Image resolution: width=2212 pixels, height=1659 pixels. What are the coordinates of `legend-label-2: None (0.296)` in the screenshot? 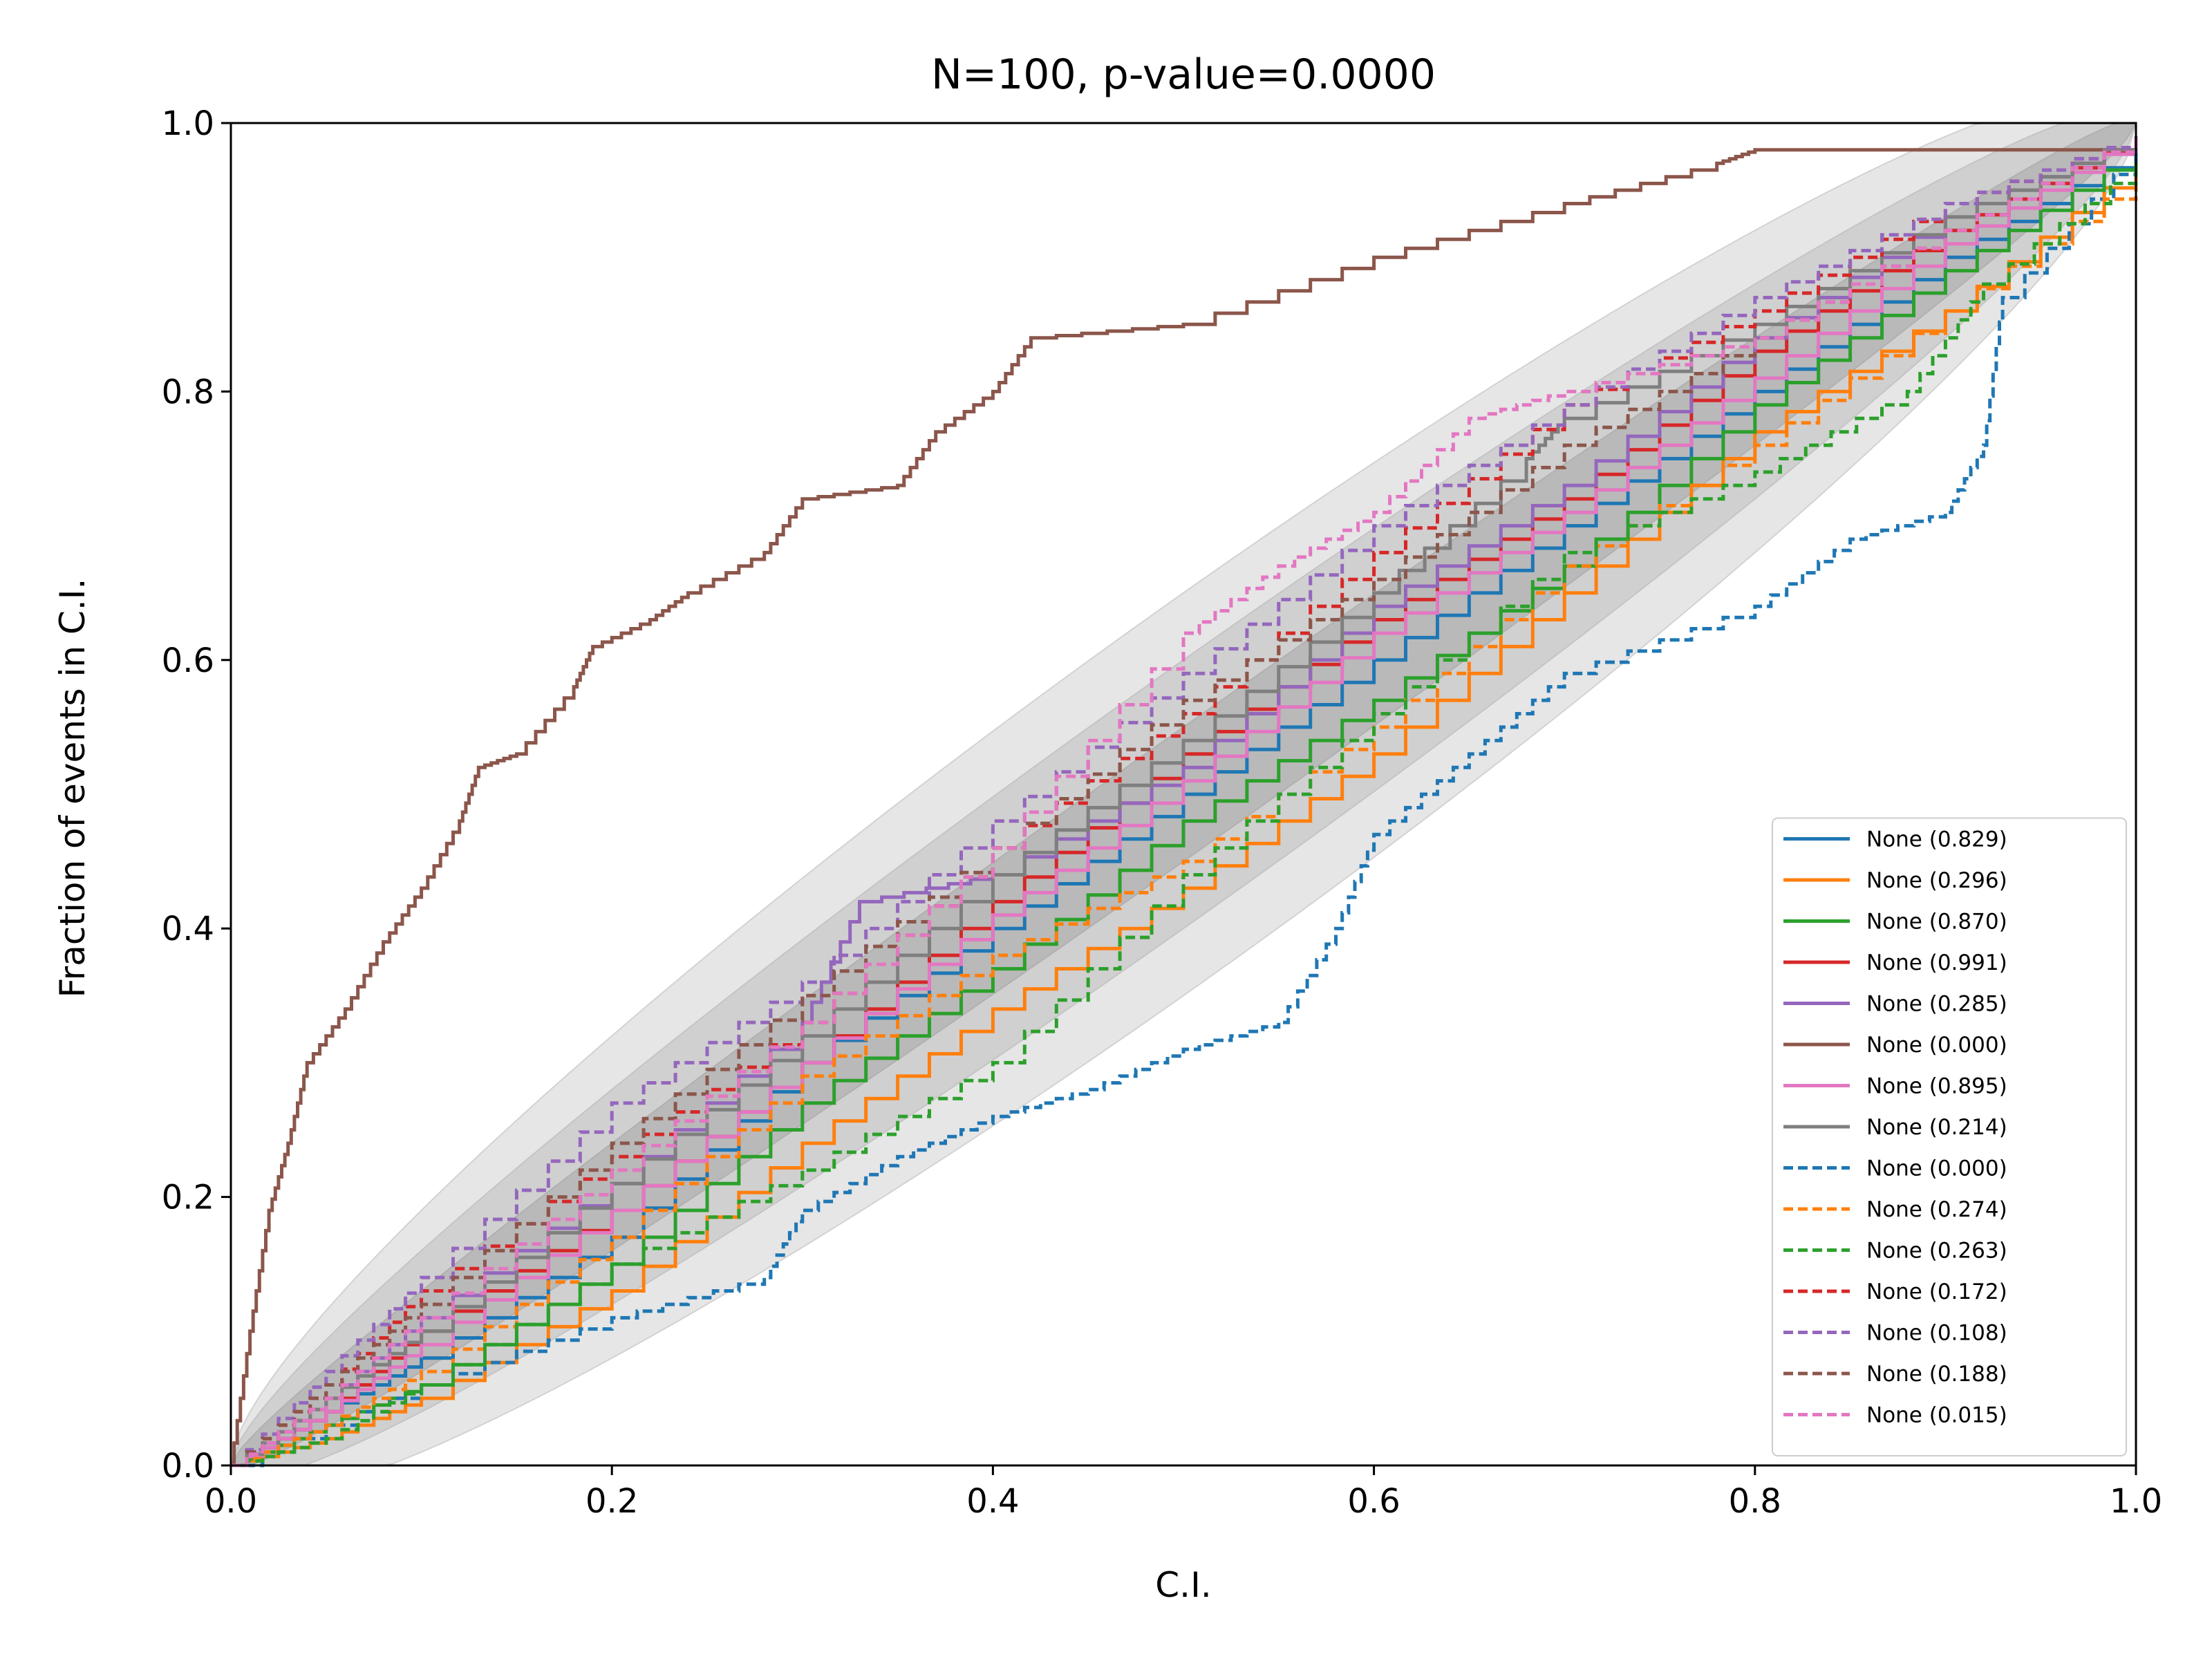 It's located at (1937, 880).